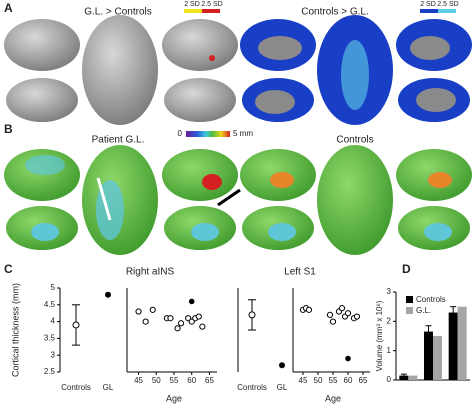 Image resolution: width=474 pixels, height=405 pixels. What do you see at coordinates (354, 140) in the screenshot?
I see `panel-title: Controls` at bounding box center [354, 140].